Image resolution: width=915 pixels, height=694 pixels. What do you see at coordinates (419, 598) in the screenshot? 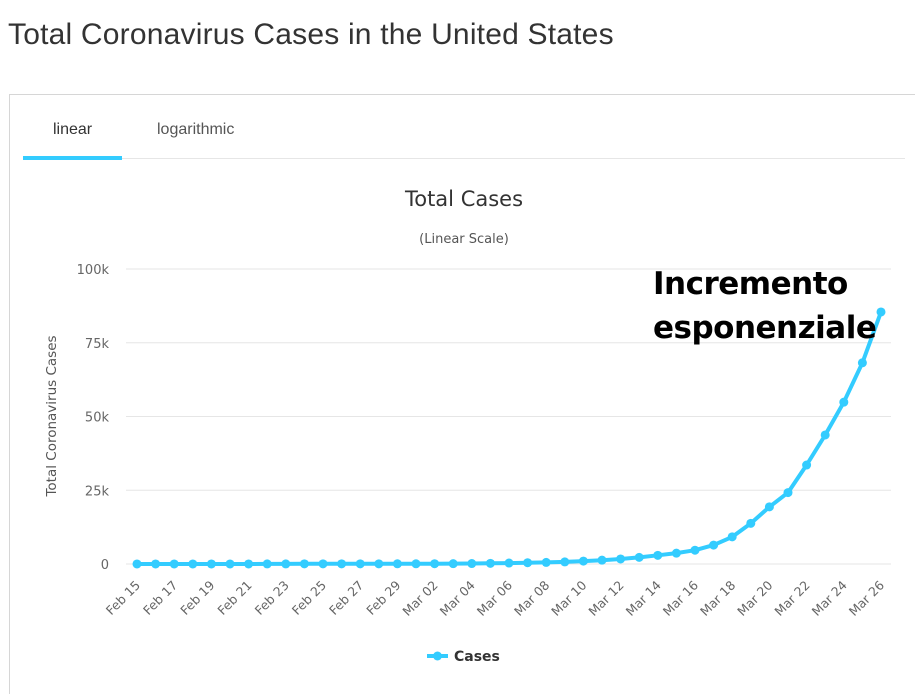
I see `x-tick-label: Mar 02` at bounding box center [419, 598].